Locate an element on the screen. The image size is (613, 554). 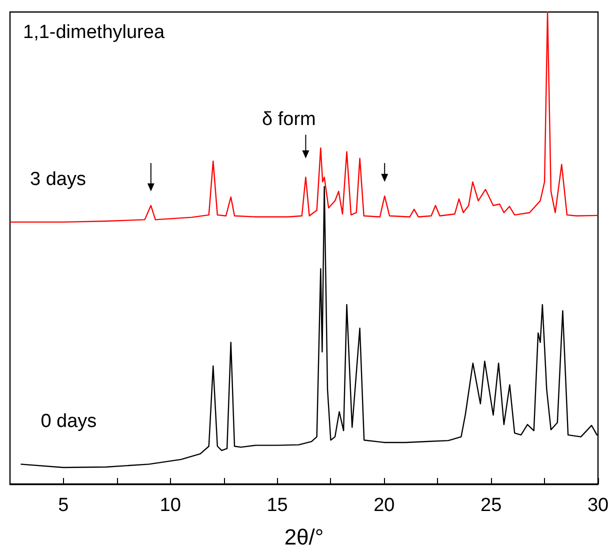
x-axis-title: 2θ/° is located at coordinates (304, 537).